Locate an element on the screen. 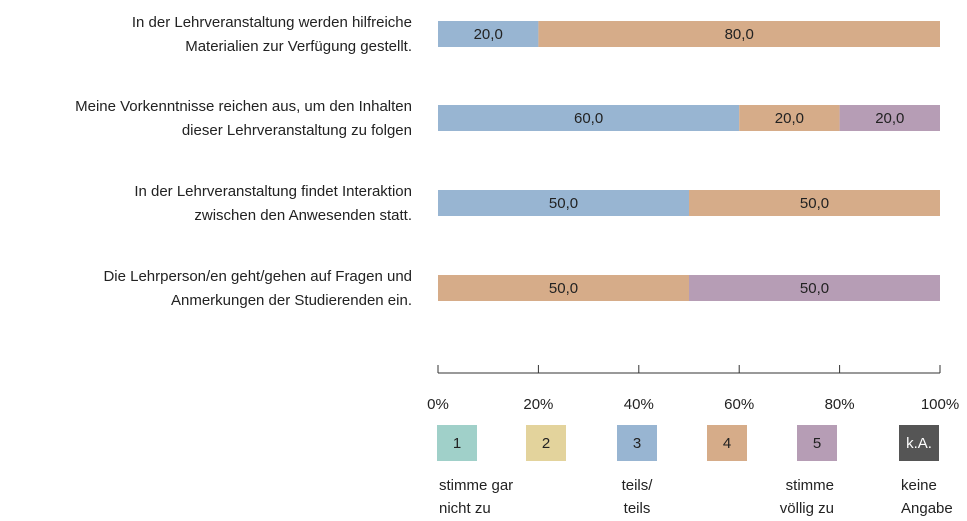 The image size is (967, 521). x-tick-label: 100% is located at coordinates (940, 404).